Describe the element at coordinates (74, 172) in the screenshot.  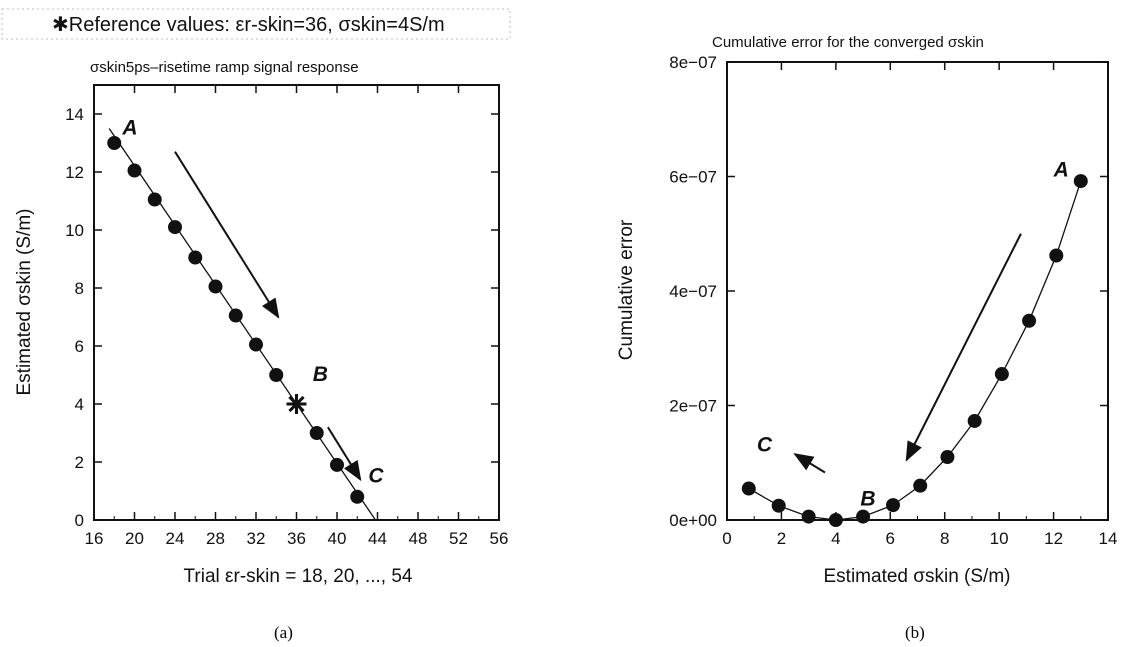
I see `y-tick-label: 12` at that location.